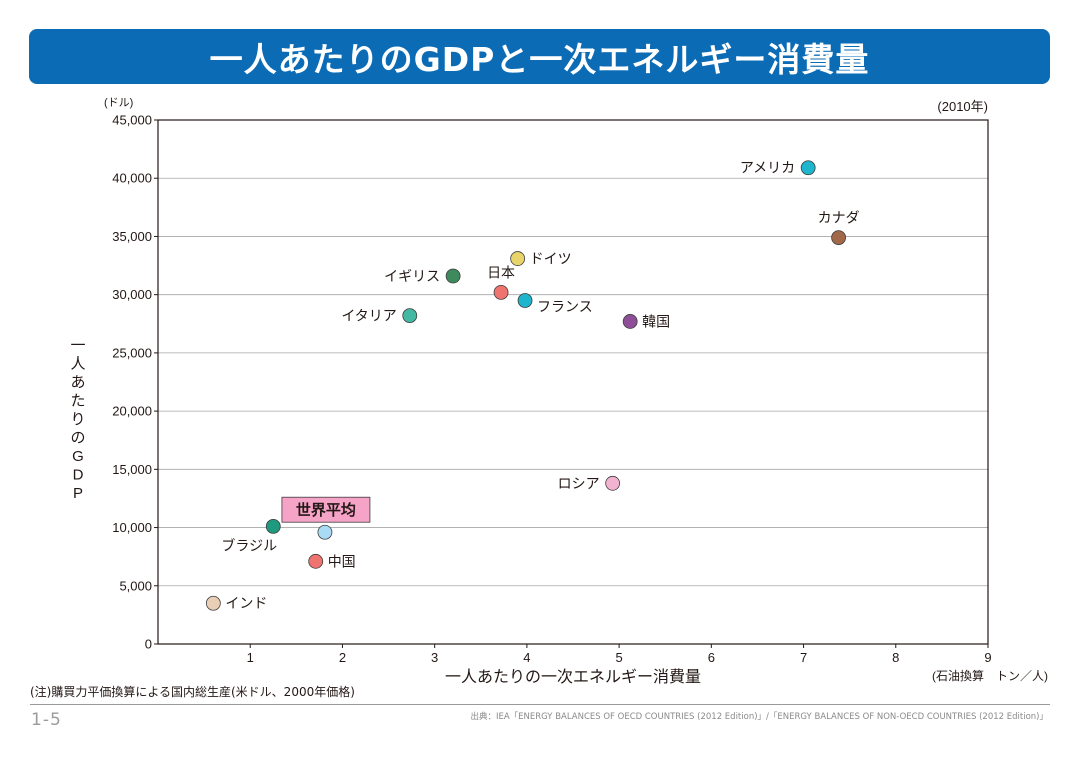 This screenshot has width=1080, height=764. Describe the element at coordinates (839, 218) in the screenshot. I see `point-label-canada: カナダ` at that location.